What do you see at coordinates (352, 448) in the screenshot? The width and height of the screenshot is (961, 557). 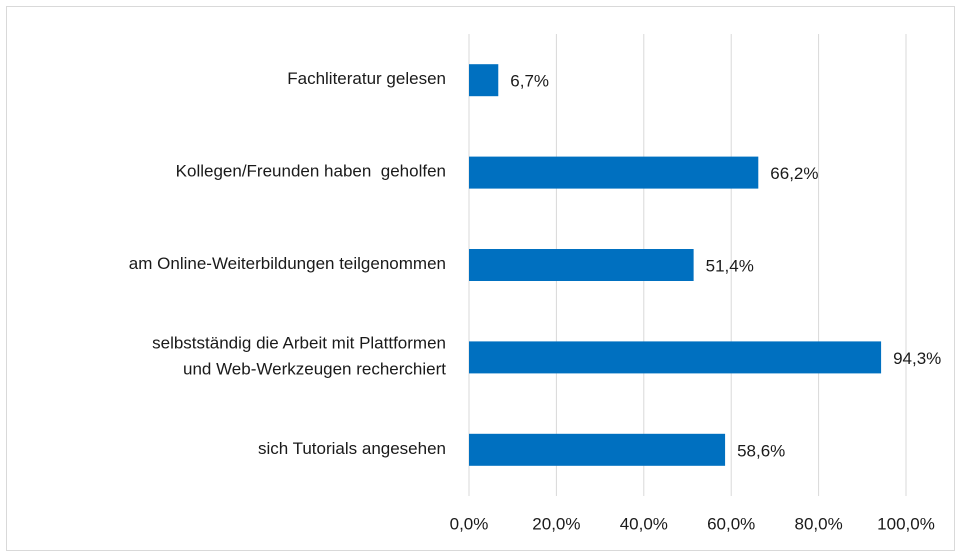 I see `category-label: sich Tutorials angesehen` at bounding box center [352, 448].